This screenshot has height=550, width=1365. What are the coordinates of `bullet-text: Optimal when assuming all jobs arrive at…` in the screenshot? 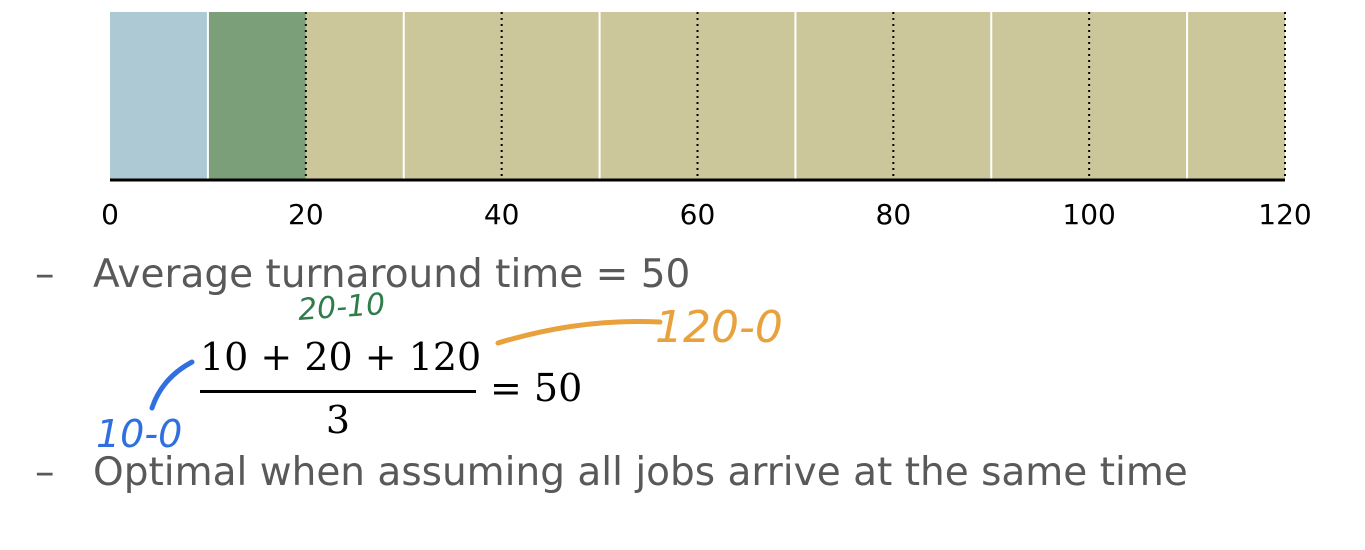 It's located at (640, 472).